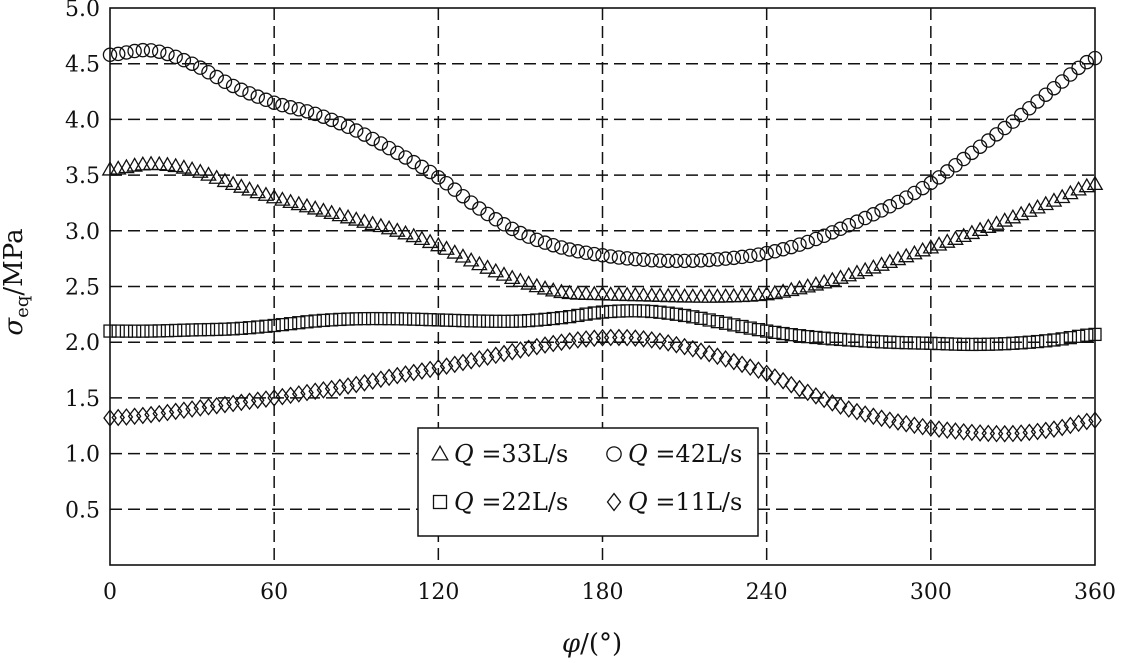 This screenshot has height=663, width=1121. Describe the element at coordinates (82, 232) in the screenshot. I see `y-tick-label: 3.0` at that location.